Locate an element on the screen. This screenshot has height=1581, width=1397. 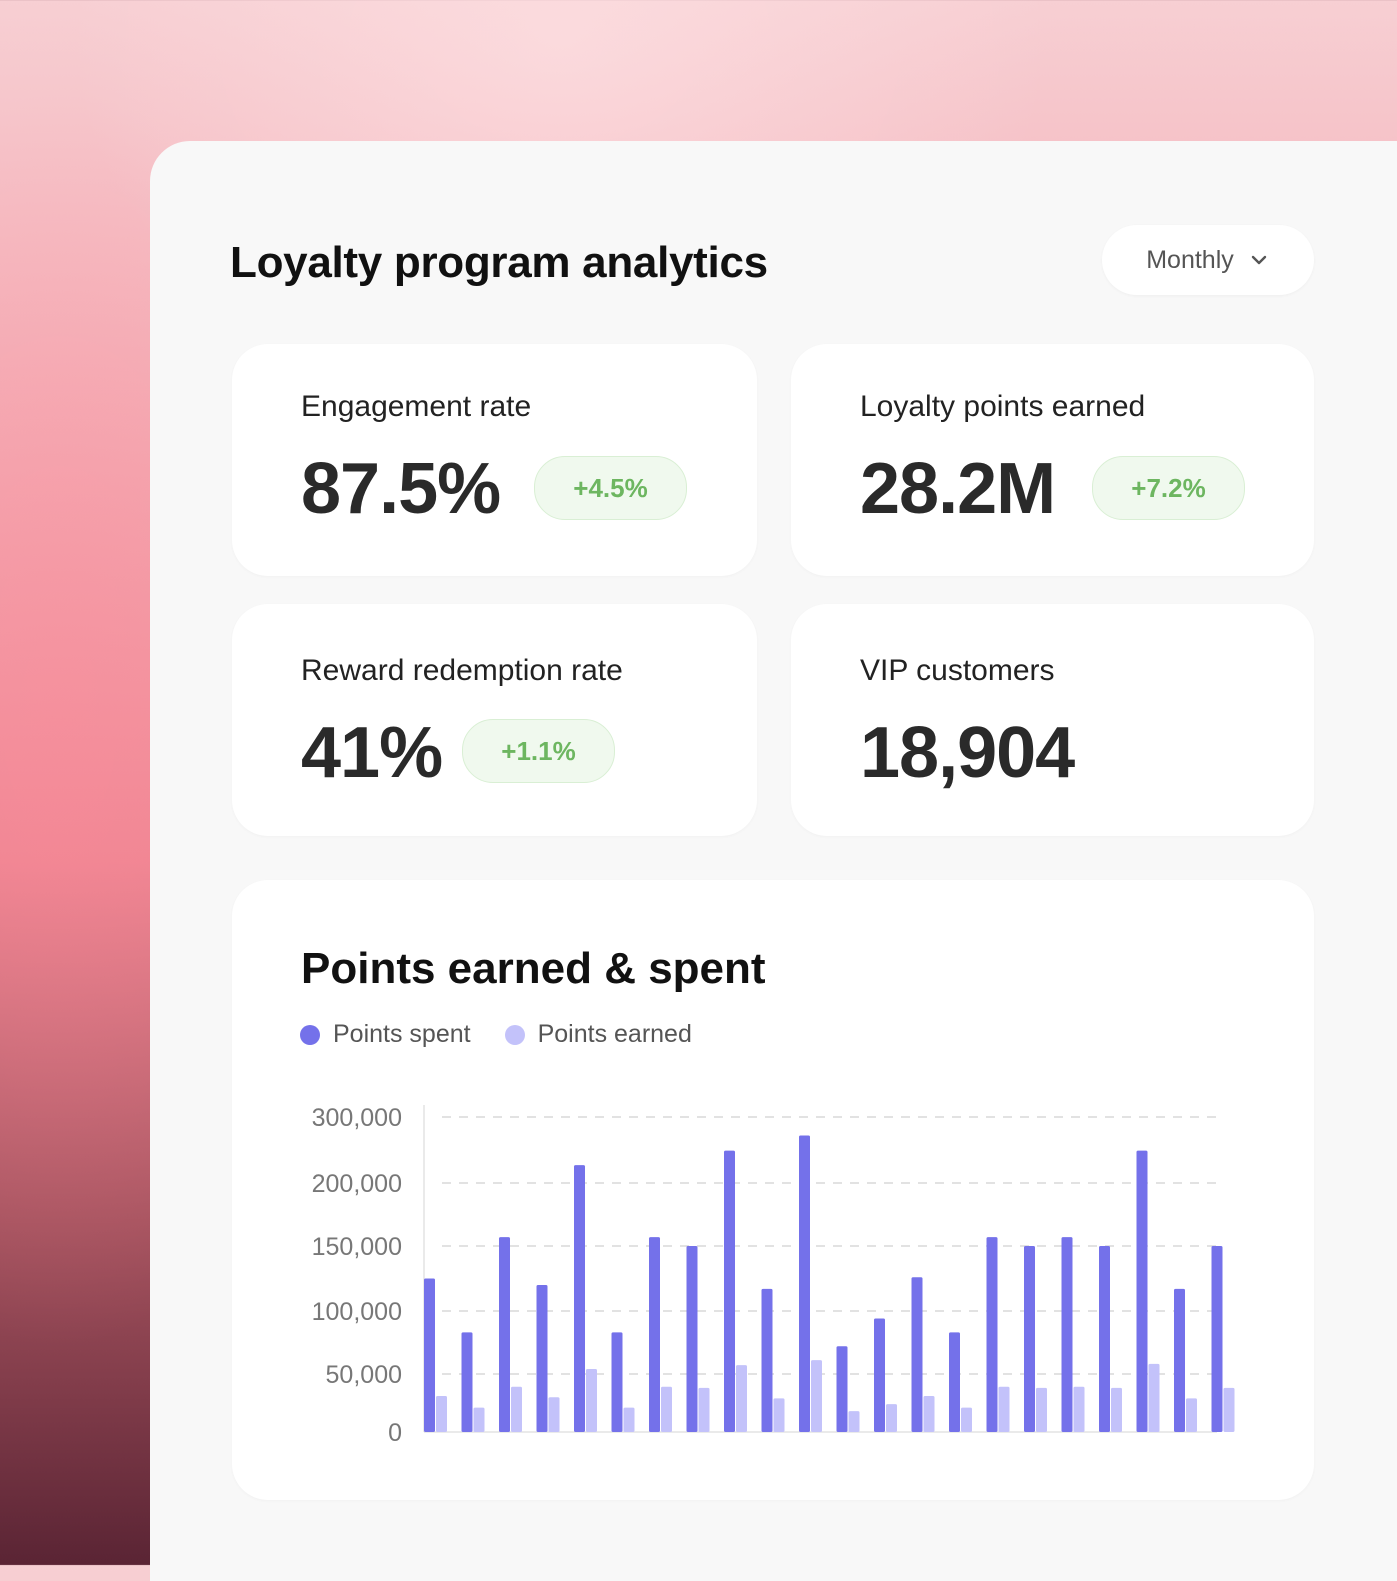
metric-value: 28.2M is located at coordinates (958, 489).